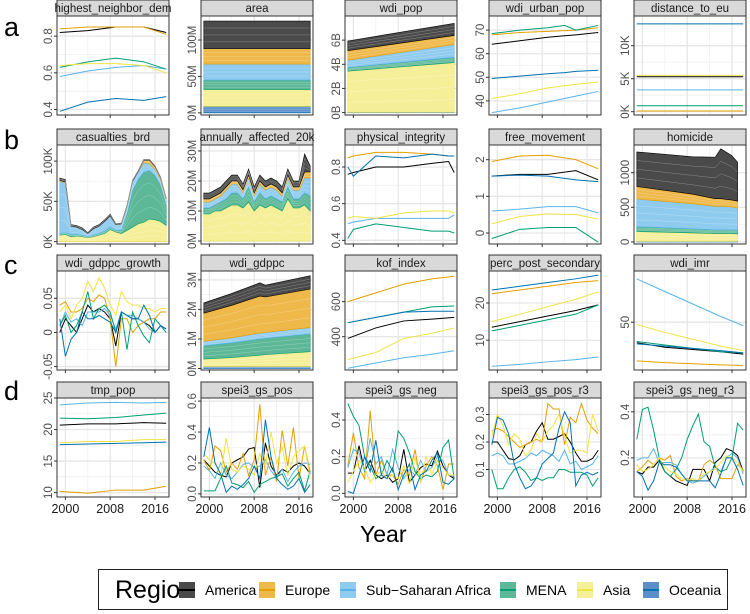  What do you see at coordinates (113, 391) in the screenshot?
I see `facet-title: tmp_pop` at bounding box center [113, 391].